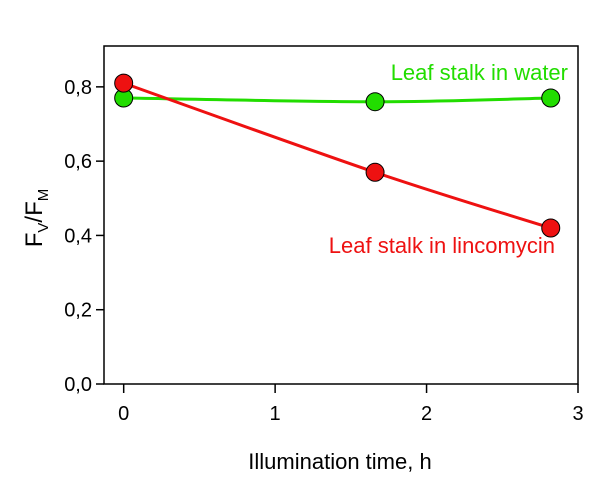 The width and height of the screenshot is (600, 482). I want to click on y-axis-title: FV/FM, so click(36, 218).